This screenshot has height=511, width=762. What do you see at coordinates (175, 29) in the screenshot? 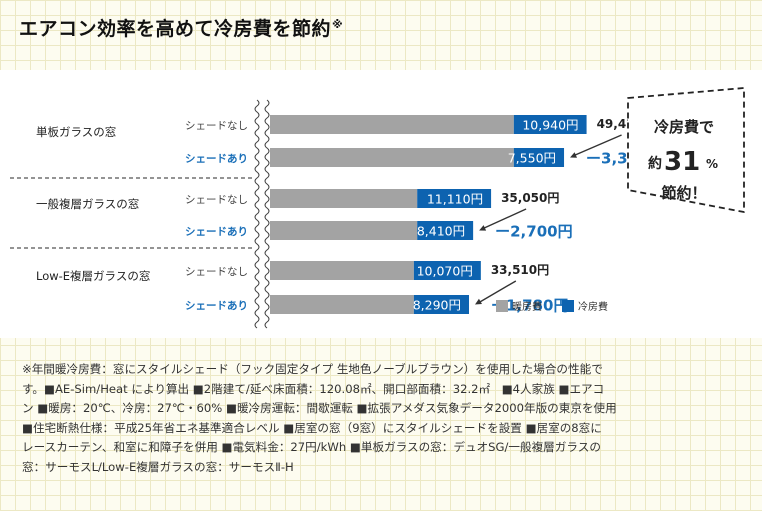
I see `title-text: エアコン効率を高めて冷房費を節約` at bounding box center [175, 29].